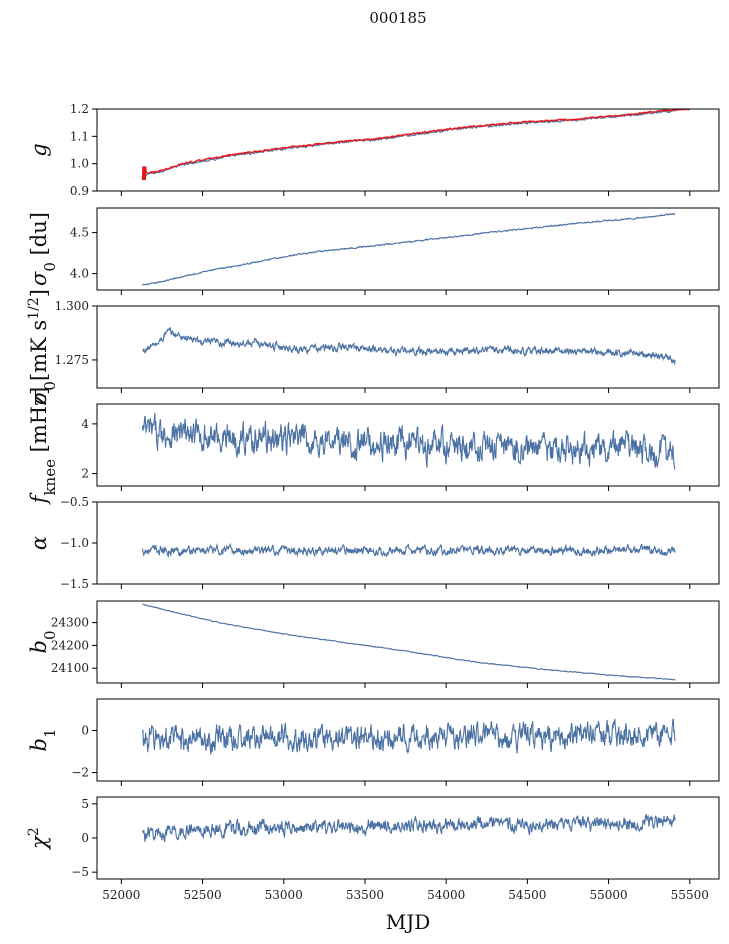  What do you see at coordinates (43, 740) in the screenshot?
I see `y-axis-label: b1` at bounding box center [43, 740].